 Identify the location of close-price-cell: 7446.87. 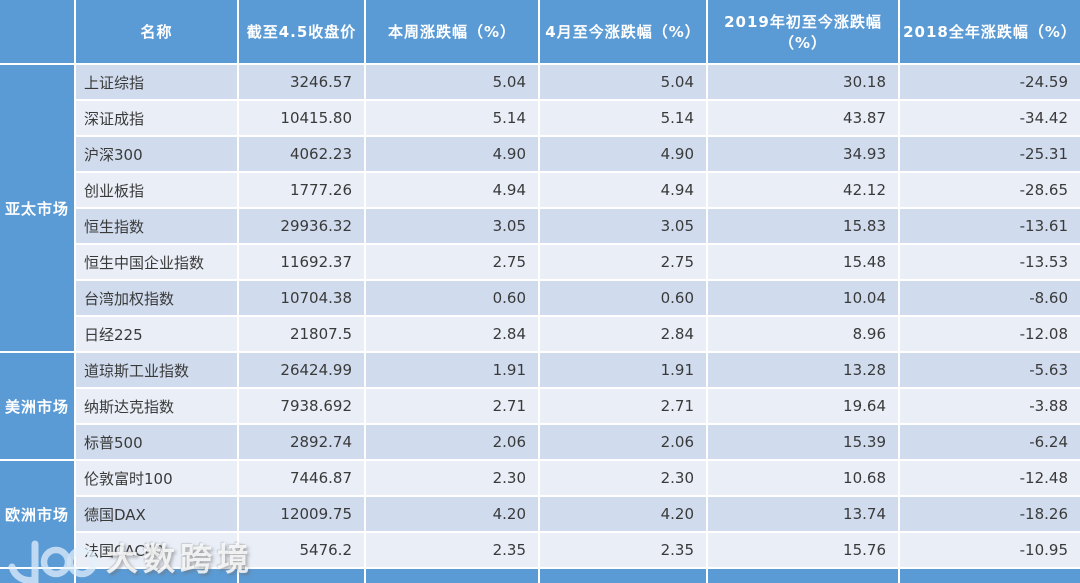
(301, 478).